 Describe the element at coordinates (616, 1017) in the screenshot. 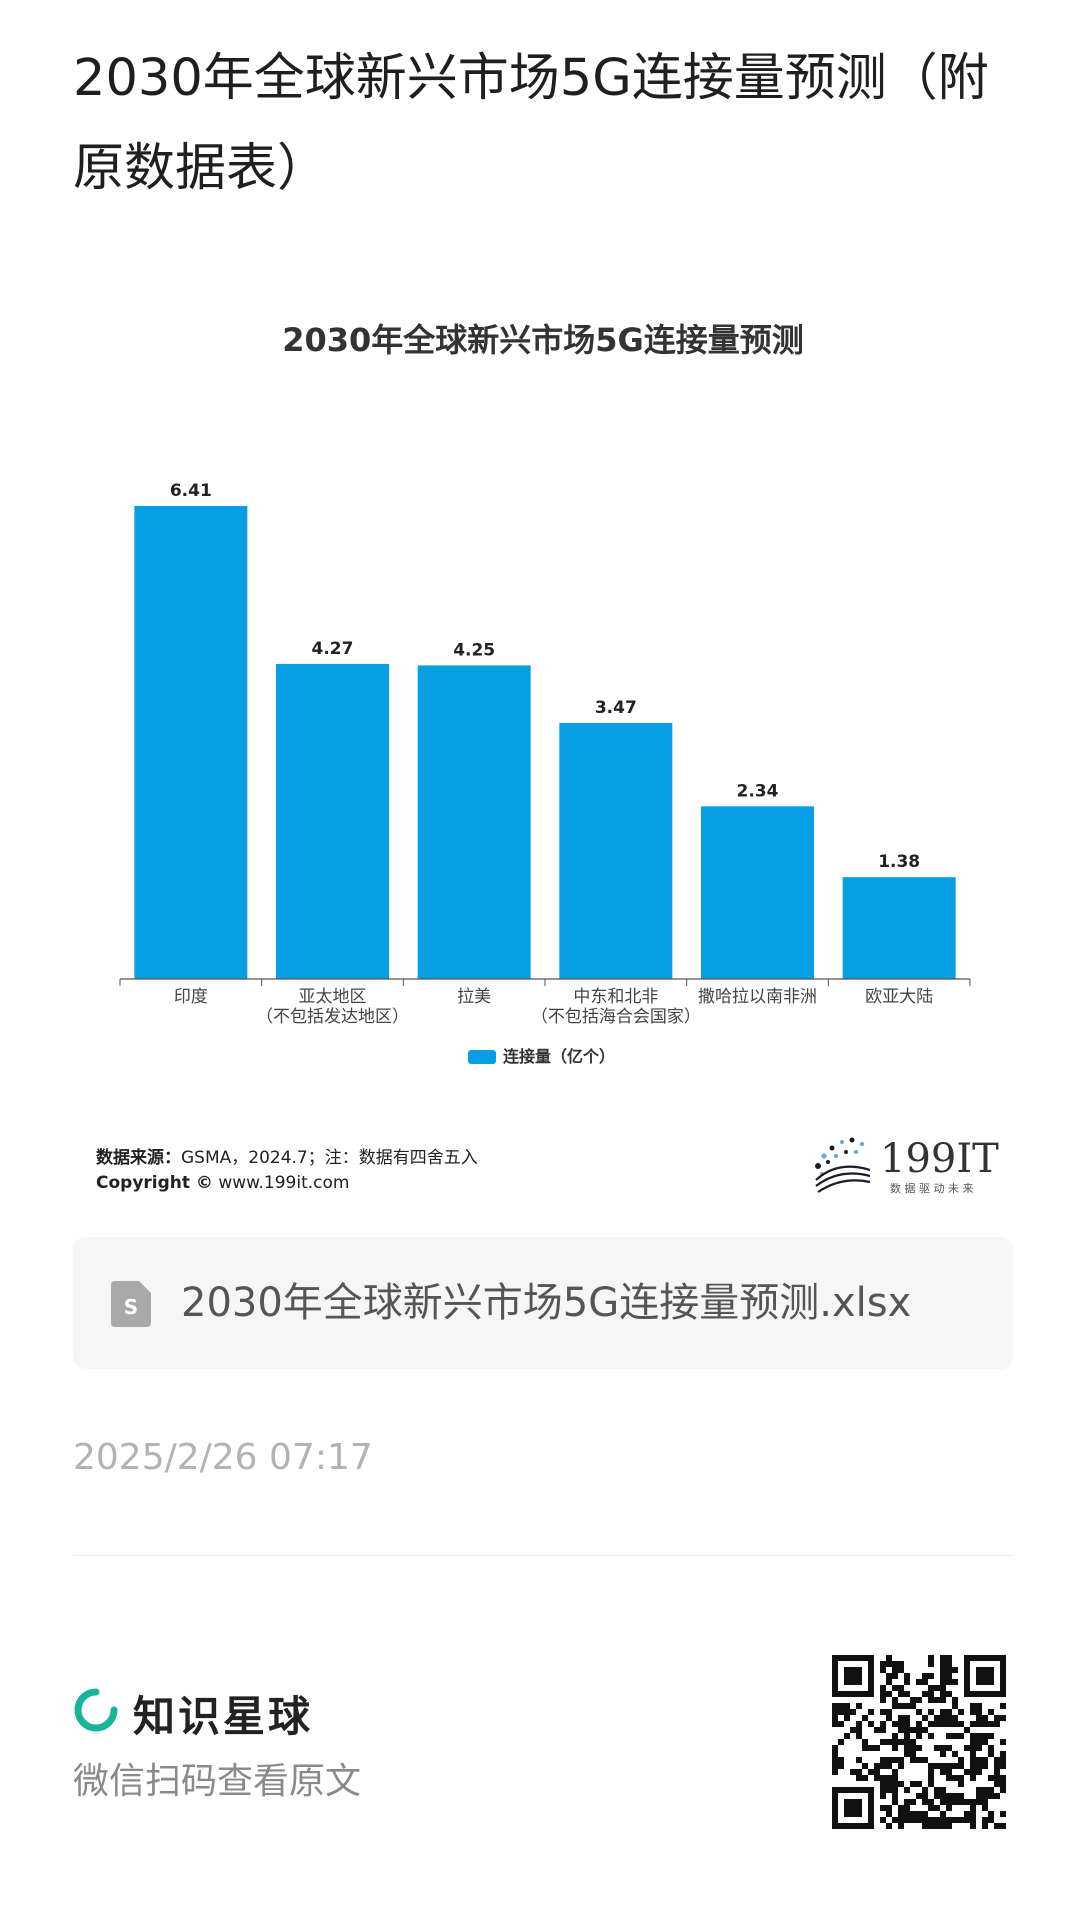

I see `category-label: （不包括海合会国家）` at that location.